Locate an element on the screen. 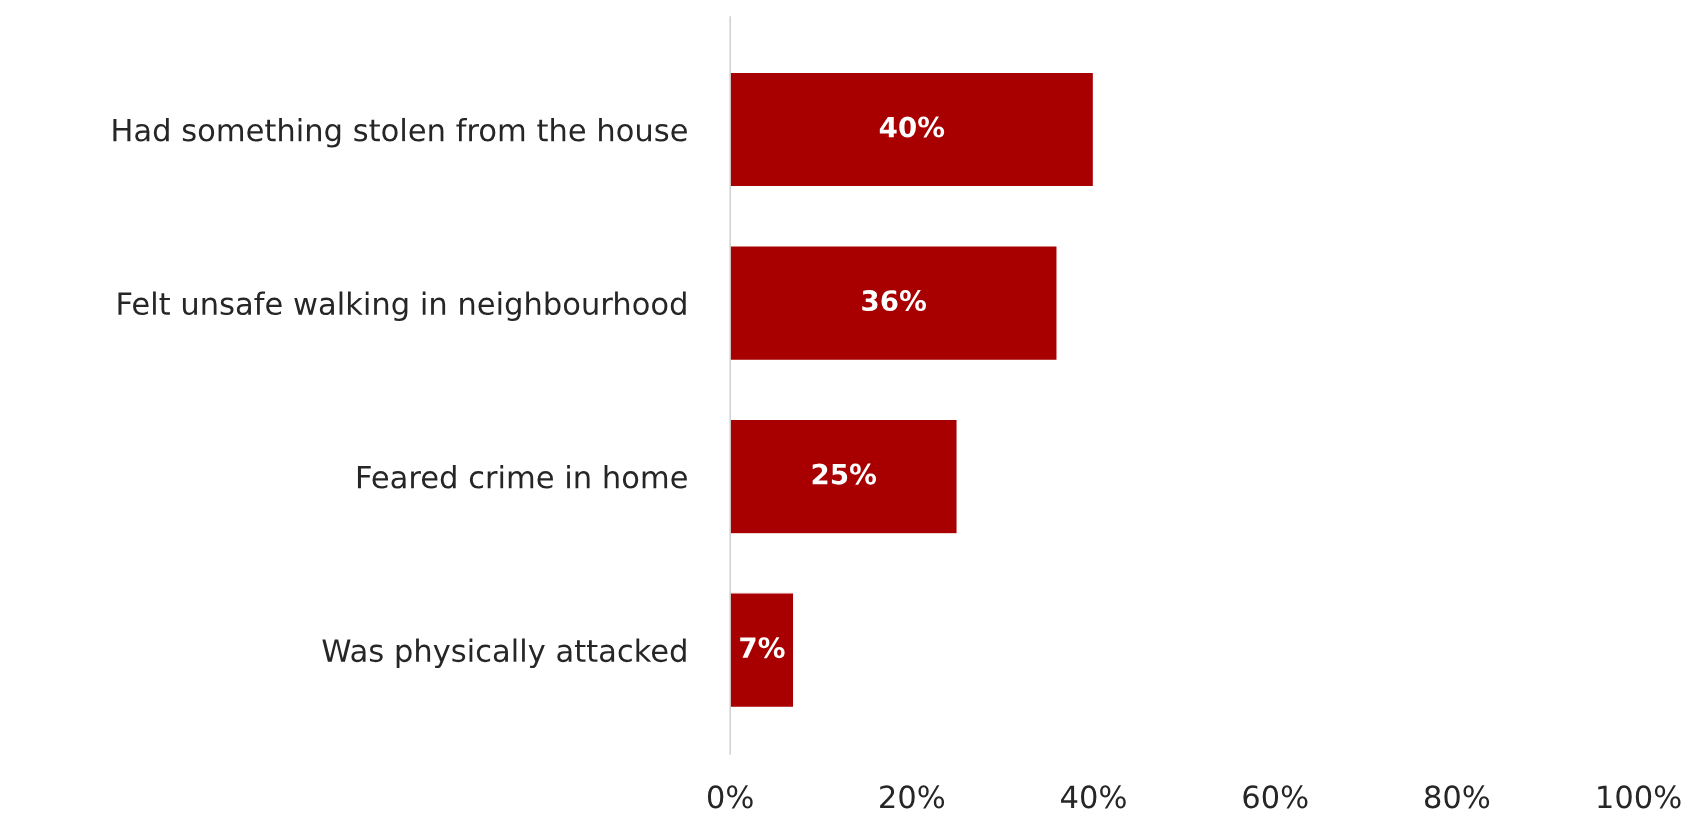 The width and height of the screenshot is (1698, 838). data-label: 36% is located at coordinates (894, 301).